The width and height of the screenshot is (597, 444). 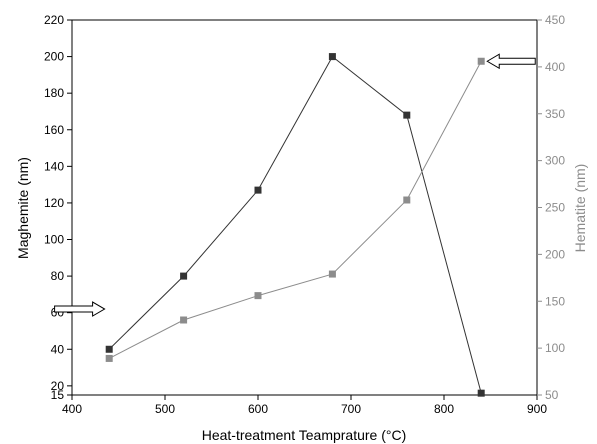 What do you see at coordinates (580, 208) in the screenshot?
I see `right-y-axis-label: Hematite (nm)` at bounding box center [580, 208].